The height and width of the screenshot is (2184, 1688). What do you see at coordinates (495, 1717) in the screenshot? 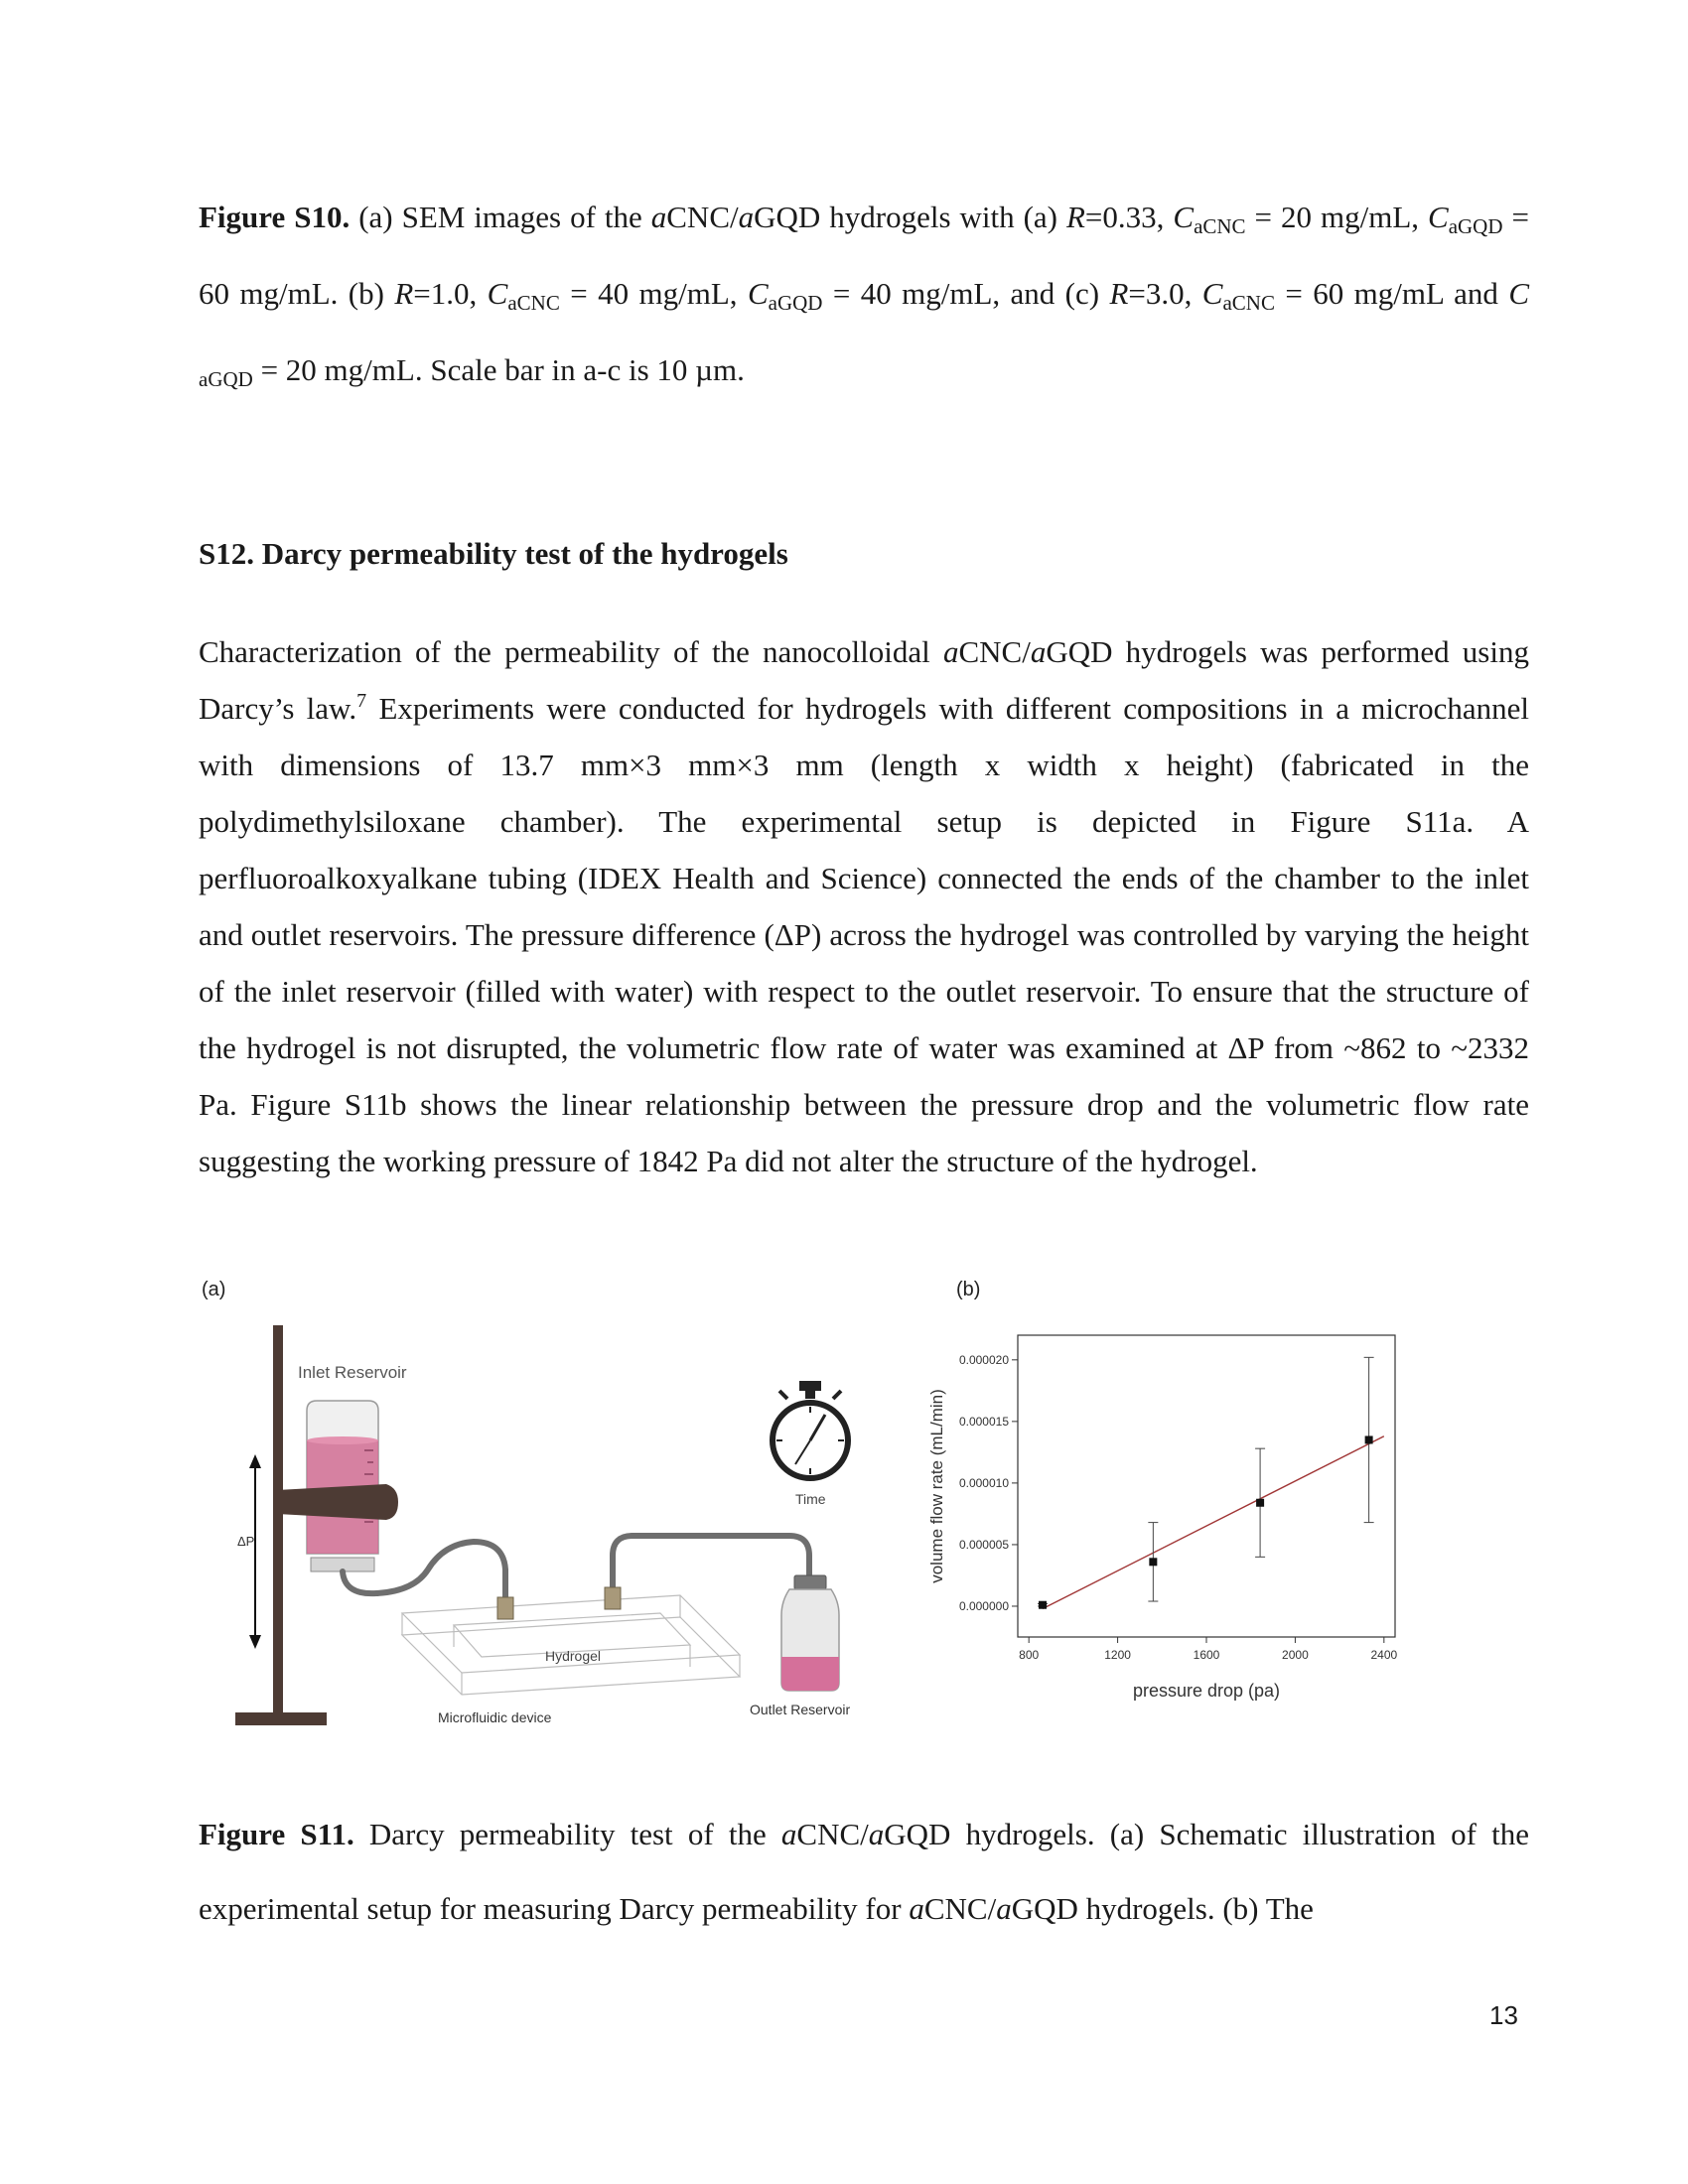
I see `microfluidic-device-label: Microfluidic device` at bounding box center [495, 1717].